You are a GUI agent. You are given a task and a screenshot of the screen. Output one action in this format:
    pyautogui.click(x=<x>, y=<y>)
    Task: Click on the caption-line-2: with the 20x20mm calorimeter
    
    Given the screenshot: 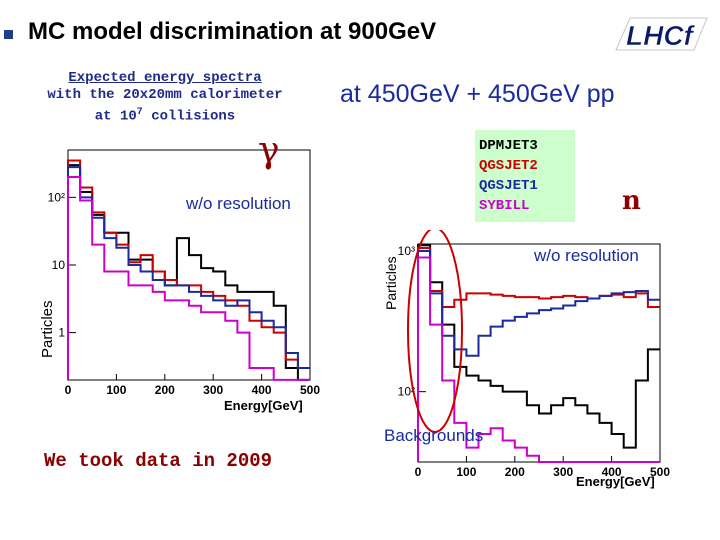 What is the action you would take?
    pyautogui.click(x=165, y=95)
    